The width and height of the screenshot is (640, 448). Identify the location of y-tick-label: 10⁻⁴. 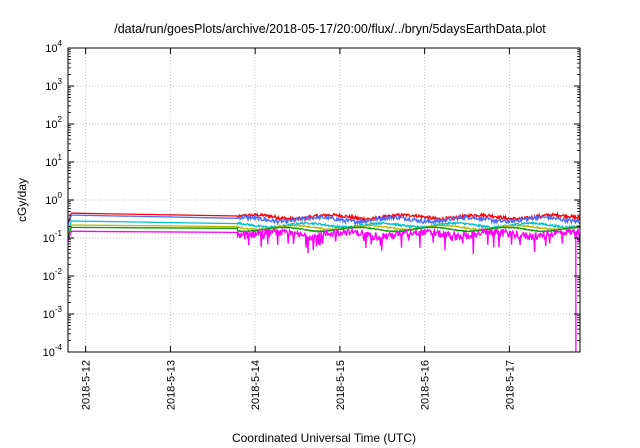
(53, 351).